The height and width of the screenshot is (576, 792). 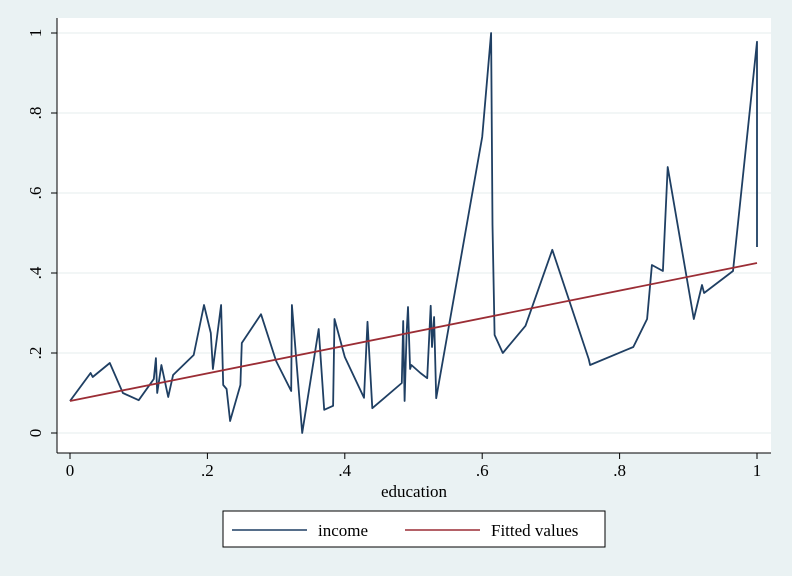 I want to click on x-tick-label-4: .8, so click(x=619, y=470).